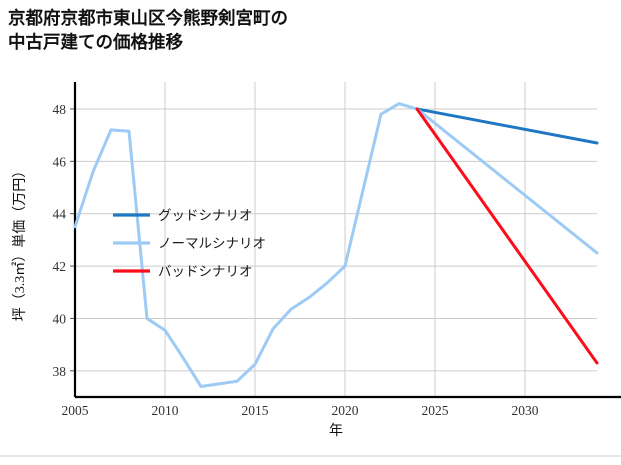  Describe the element at coordinates (60, 371) in the screenshot. I see `y-tick-label: 38` at that location.